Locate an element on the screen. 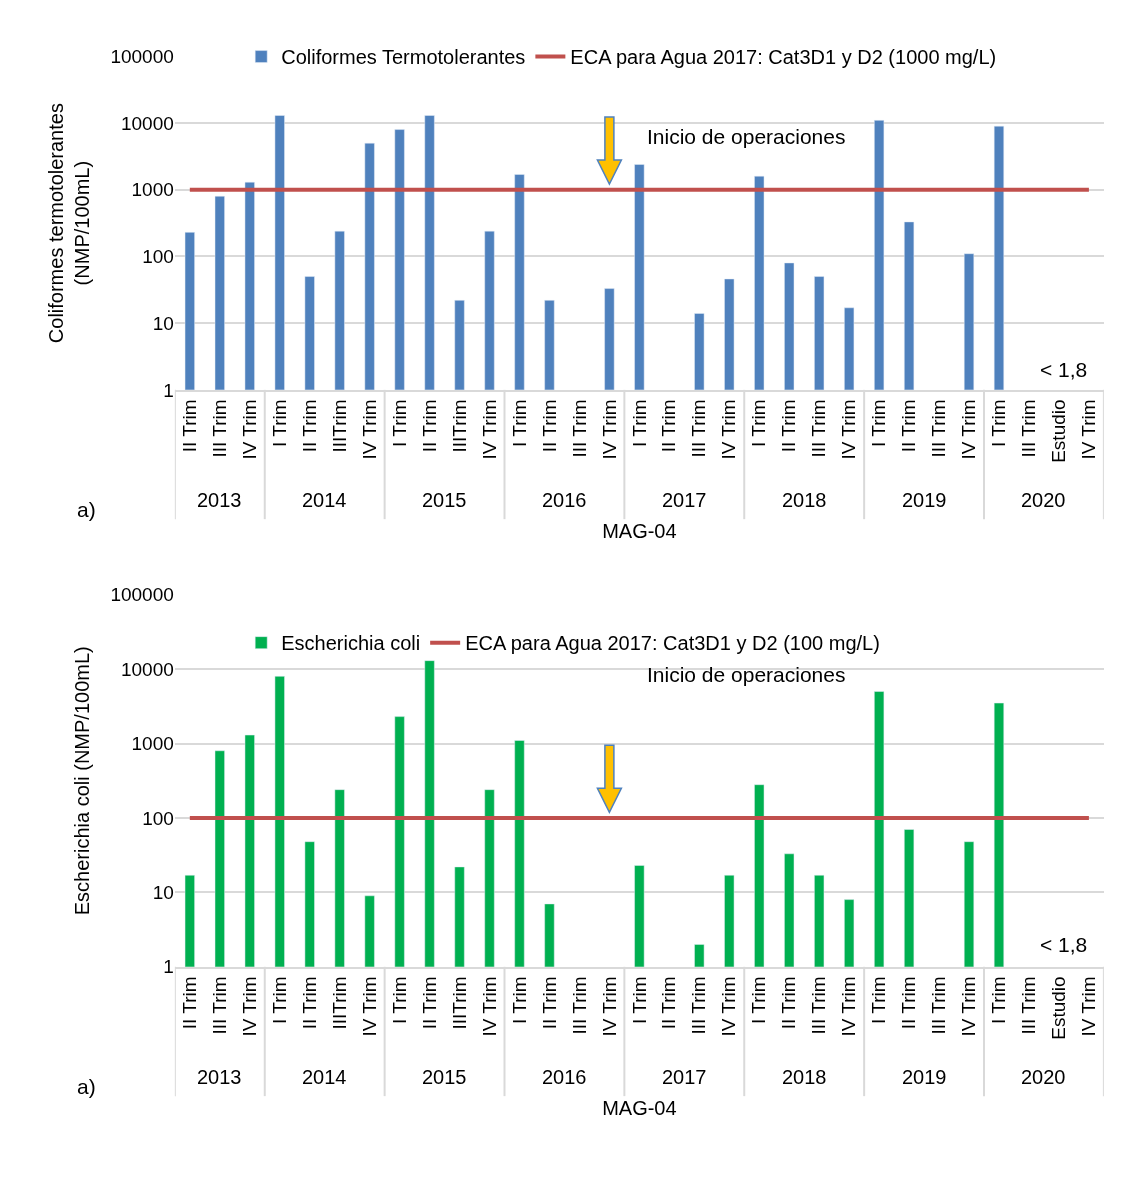  legend-label: Coliformes Termotolerantes is located at coordinates (403, 57).